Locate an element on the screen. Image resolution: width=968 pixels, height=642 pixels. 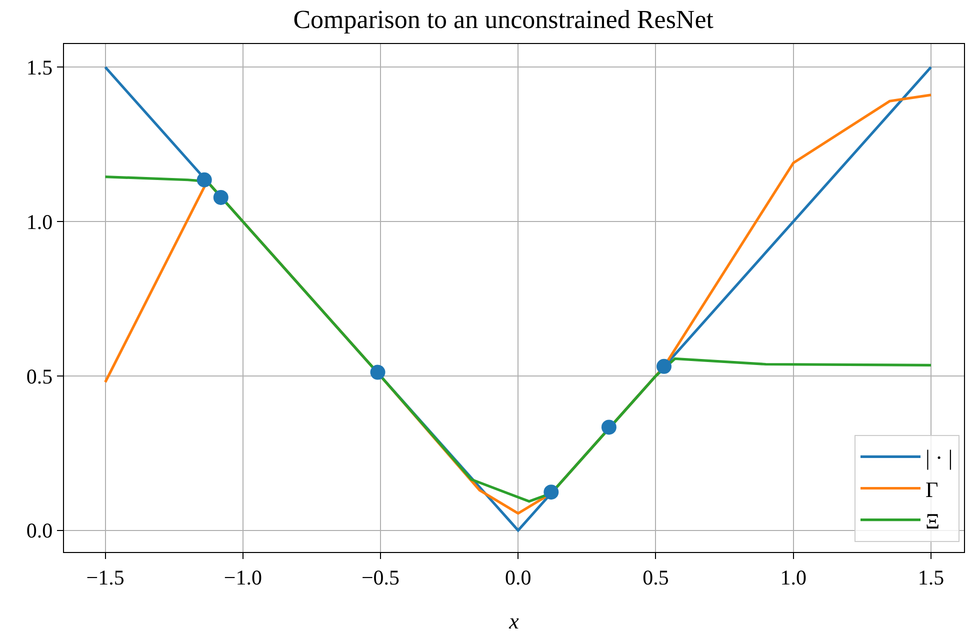
x-tick-label: −1.5 is located at coordinates (105, 577).